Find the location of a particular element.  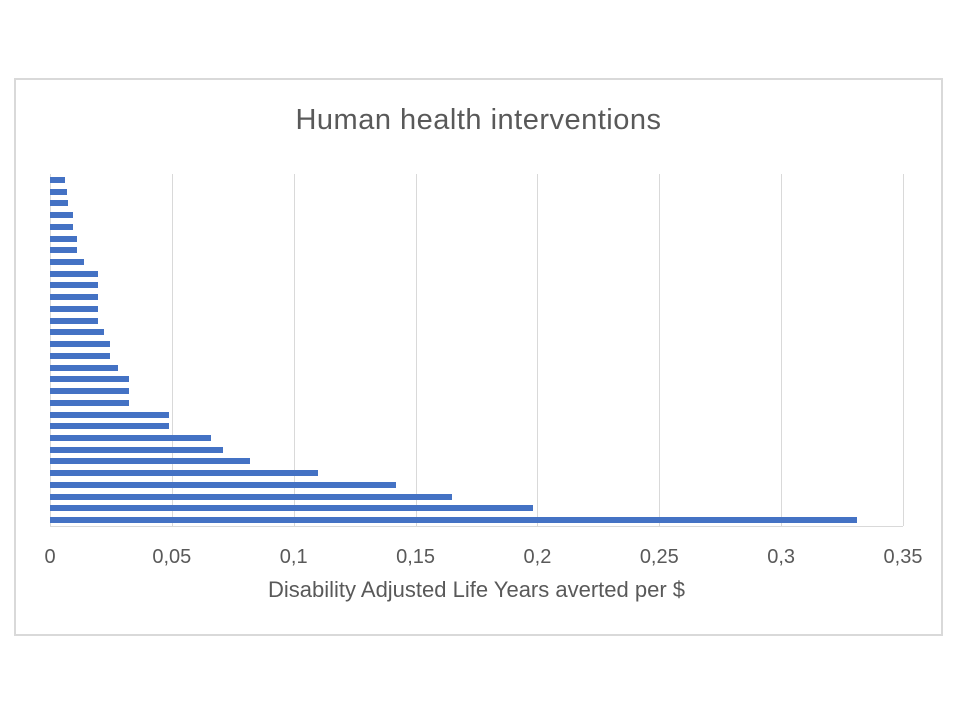

x-tick-label: 0,1 is located at coordinates (293, 557).